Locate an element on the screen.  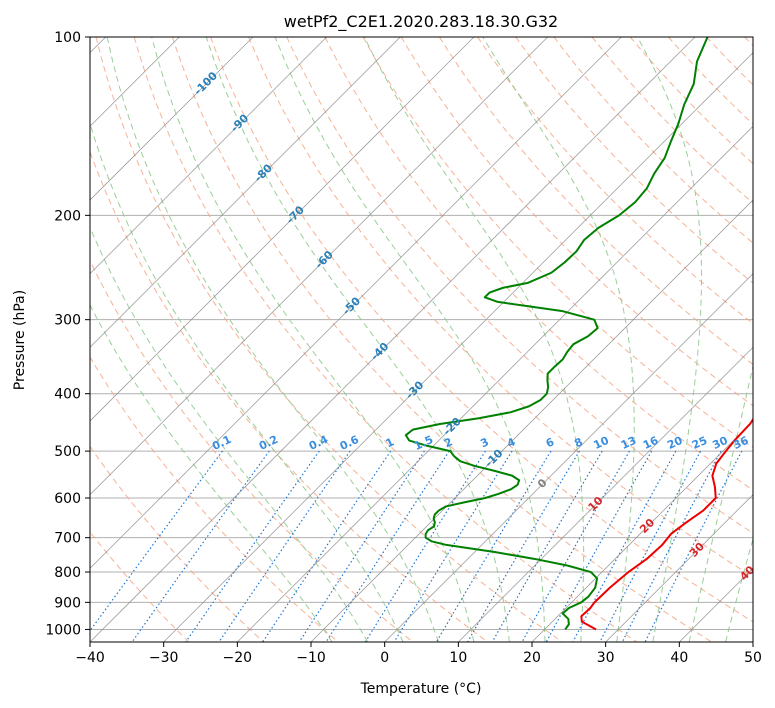
y-tick-label: 100 is located at coordinates (67, 38).